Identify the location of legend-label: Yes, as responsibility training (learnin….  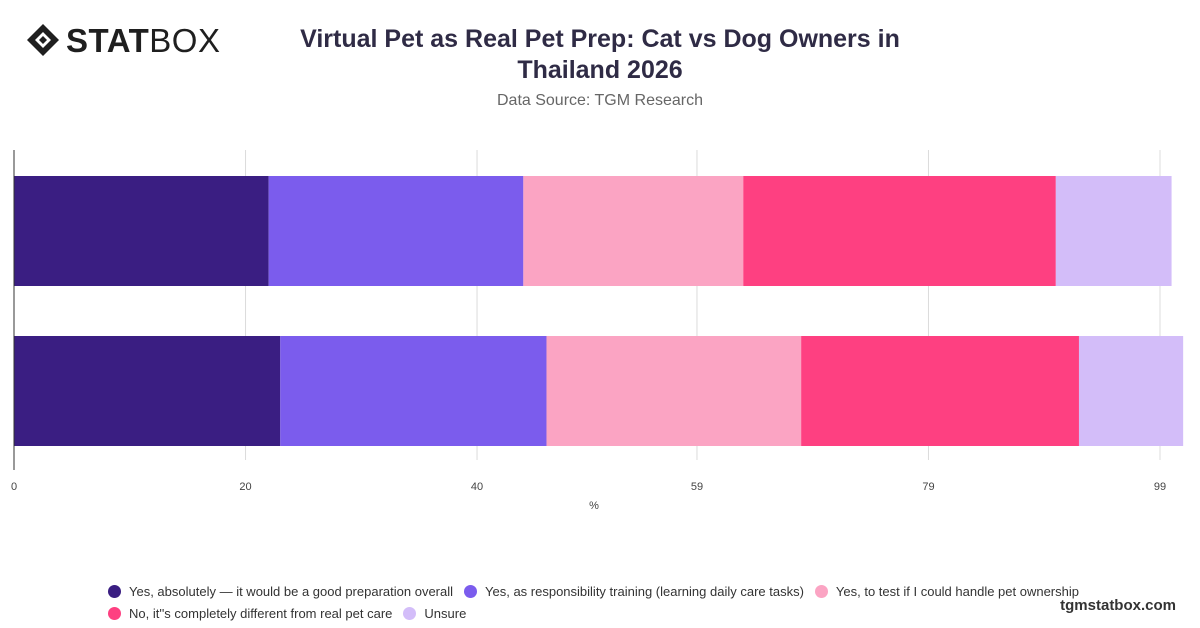
(644, 591).